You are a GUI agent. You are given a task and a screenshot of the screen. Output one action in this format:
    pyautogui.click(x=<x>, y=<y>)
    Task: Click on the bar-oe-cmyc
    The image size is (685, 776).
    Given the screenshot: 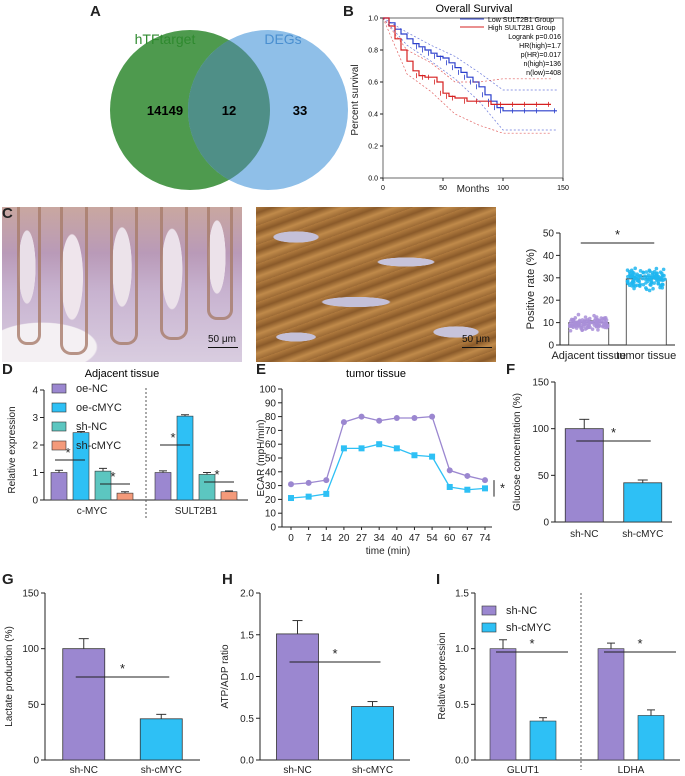 What is the action you would take?
    pyautogui.click(x=185, y=458)
    